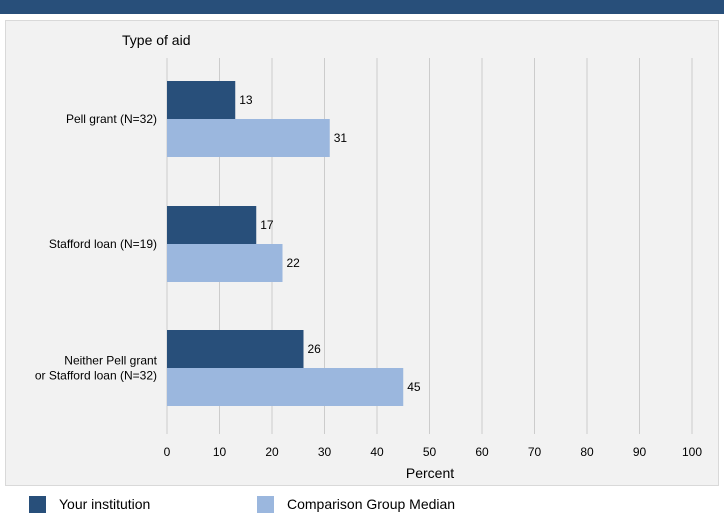 The image size is (724, 516). I want to click on x-axis-title: Percent, so click(430, 473).